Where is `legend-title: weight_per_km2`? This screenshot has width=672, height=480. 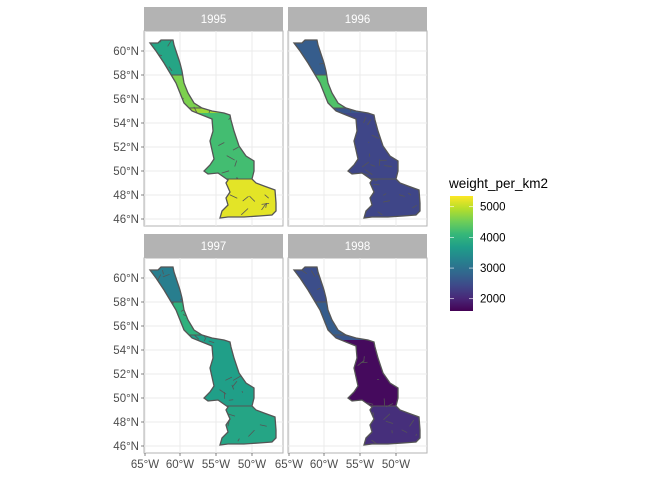
legend-title: weight_per_km2 is located at coordinates (498, 183).